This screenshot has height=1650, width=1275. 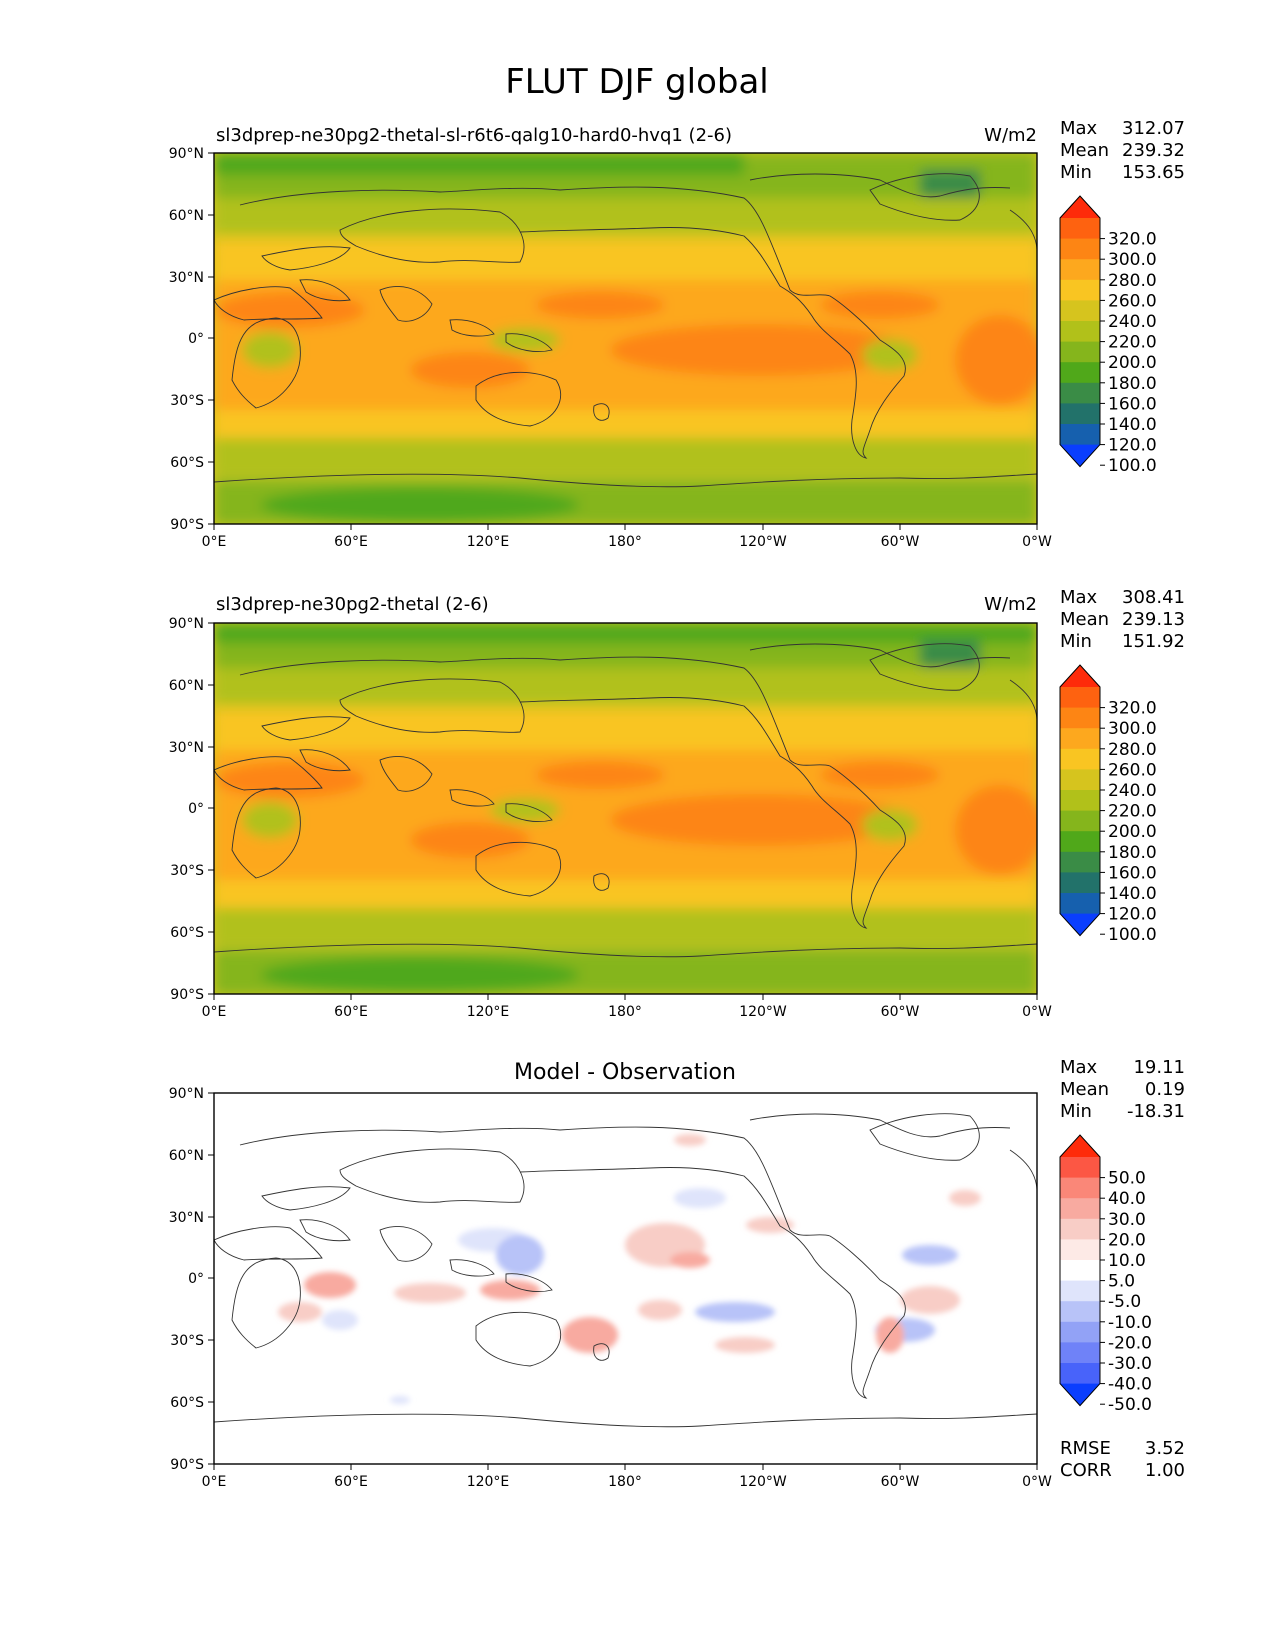 I want to click on panel-3-lat-tick-30n: 30°N, so click(x=186, y=1218).